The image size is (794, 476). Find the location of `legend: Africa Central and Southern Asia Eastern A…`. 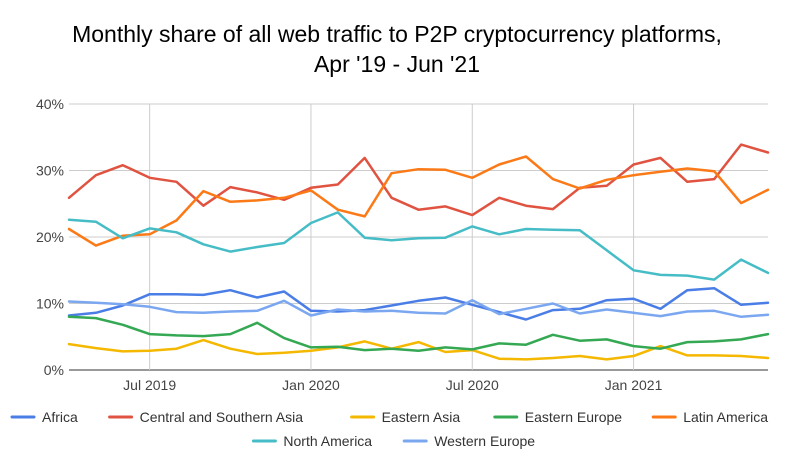

legend: Africa Central and Southern Asia Eastern A… is located at coordinates (389, 429).